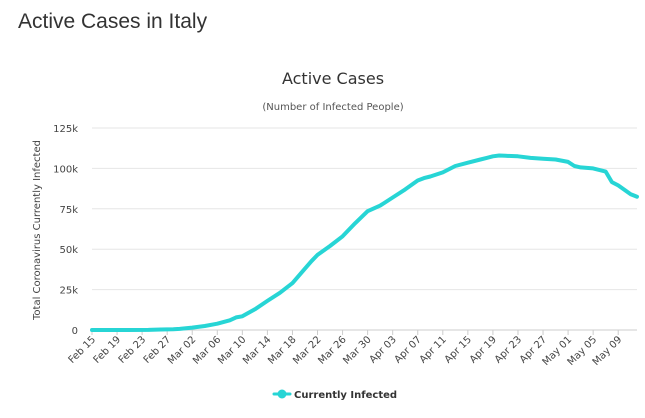  Describe the element at coordinates (357, 350) in the screenshot. I see `x-tick-label: Mar 30` at that location.